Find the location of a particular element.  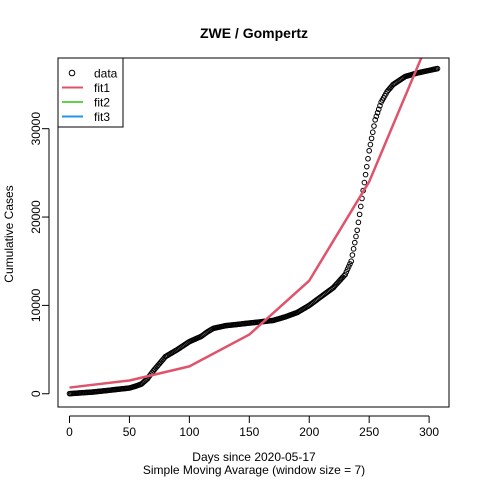

x-axis-subtitle: Simple Moving Avarage (window size = 7) is located at coordinates (254, 470).